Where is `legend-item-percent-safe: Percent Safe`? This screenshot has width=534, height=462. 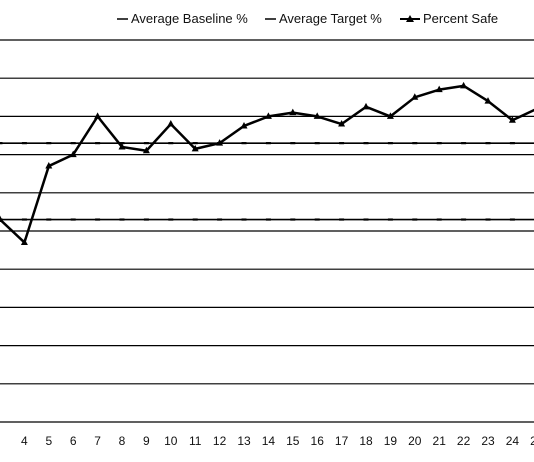
legend-item-percent-safe: Percent Safe is located at coordinates (449, 18).